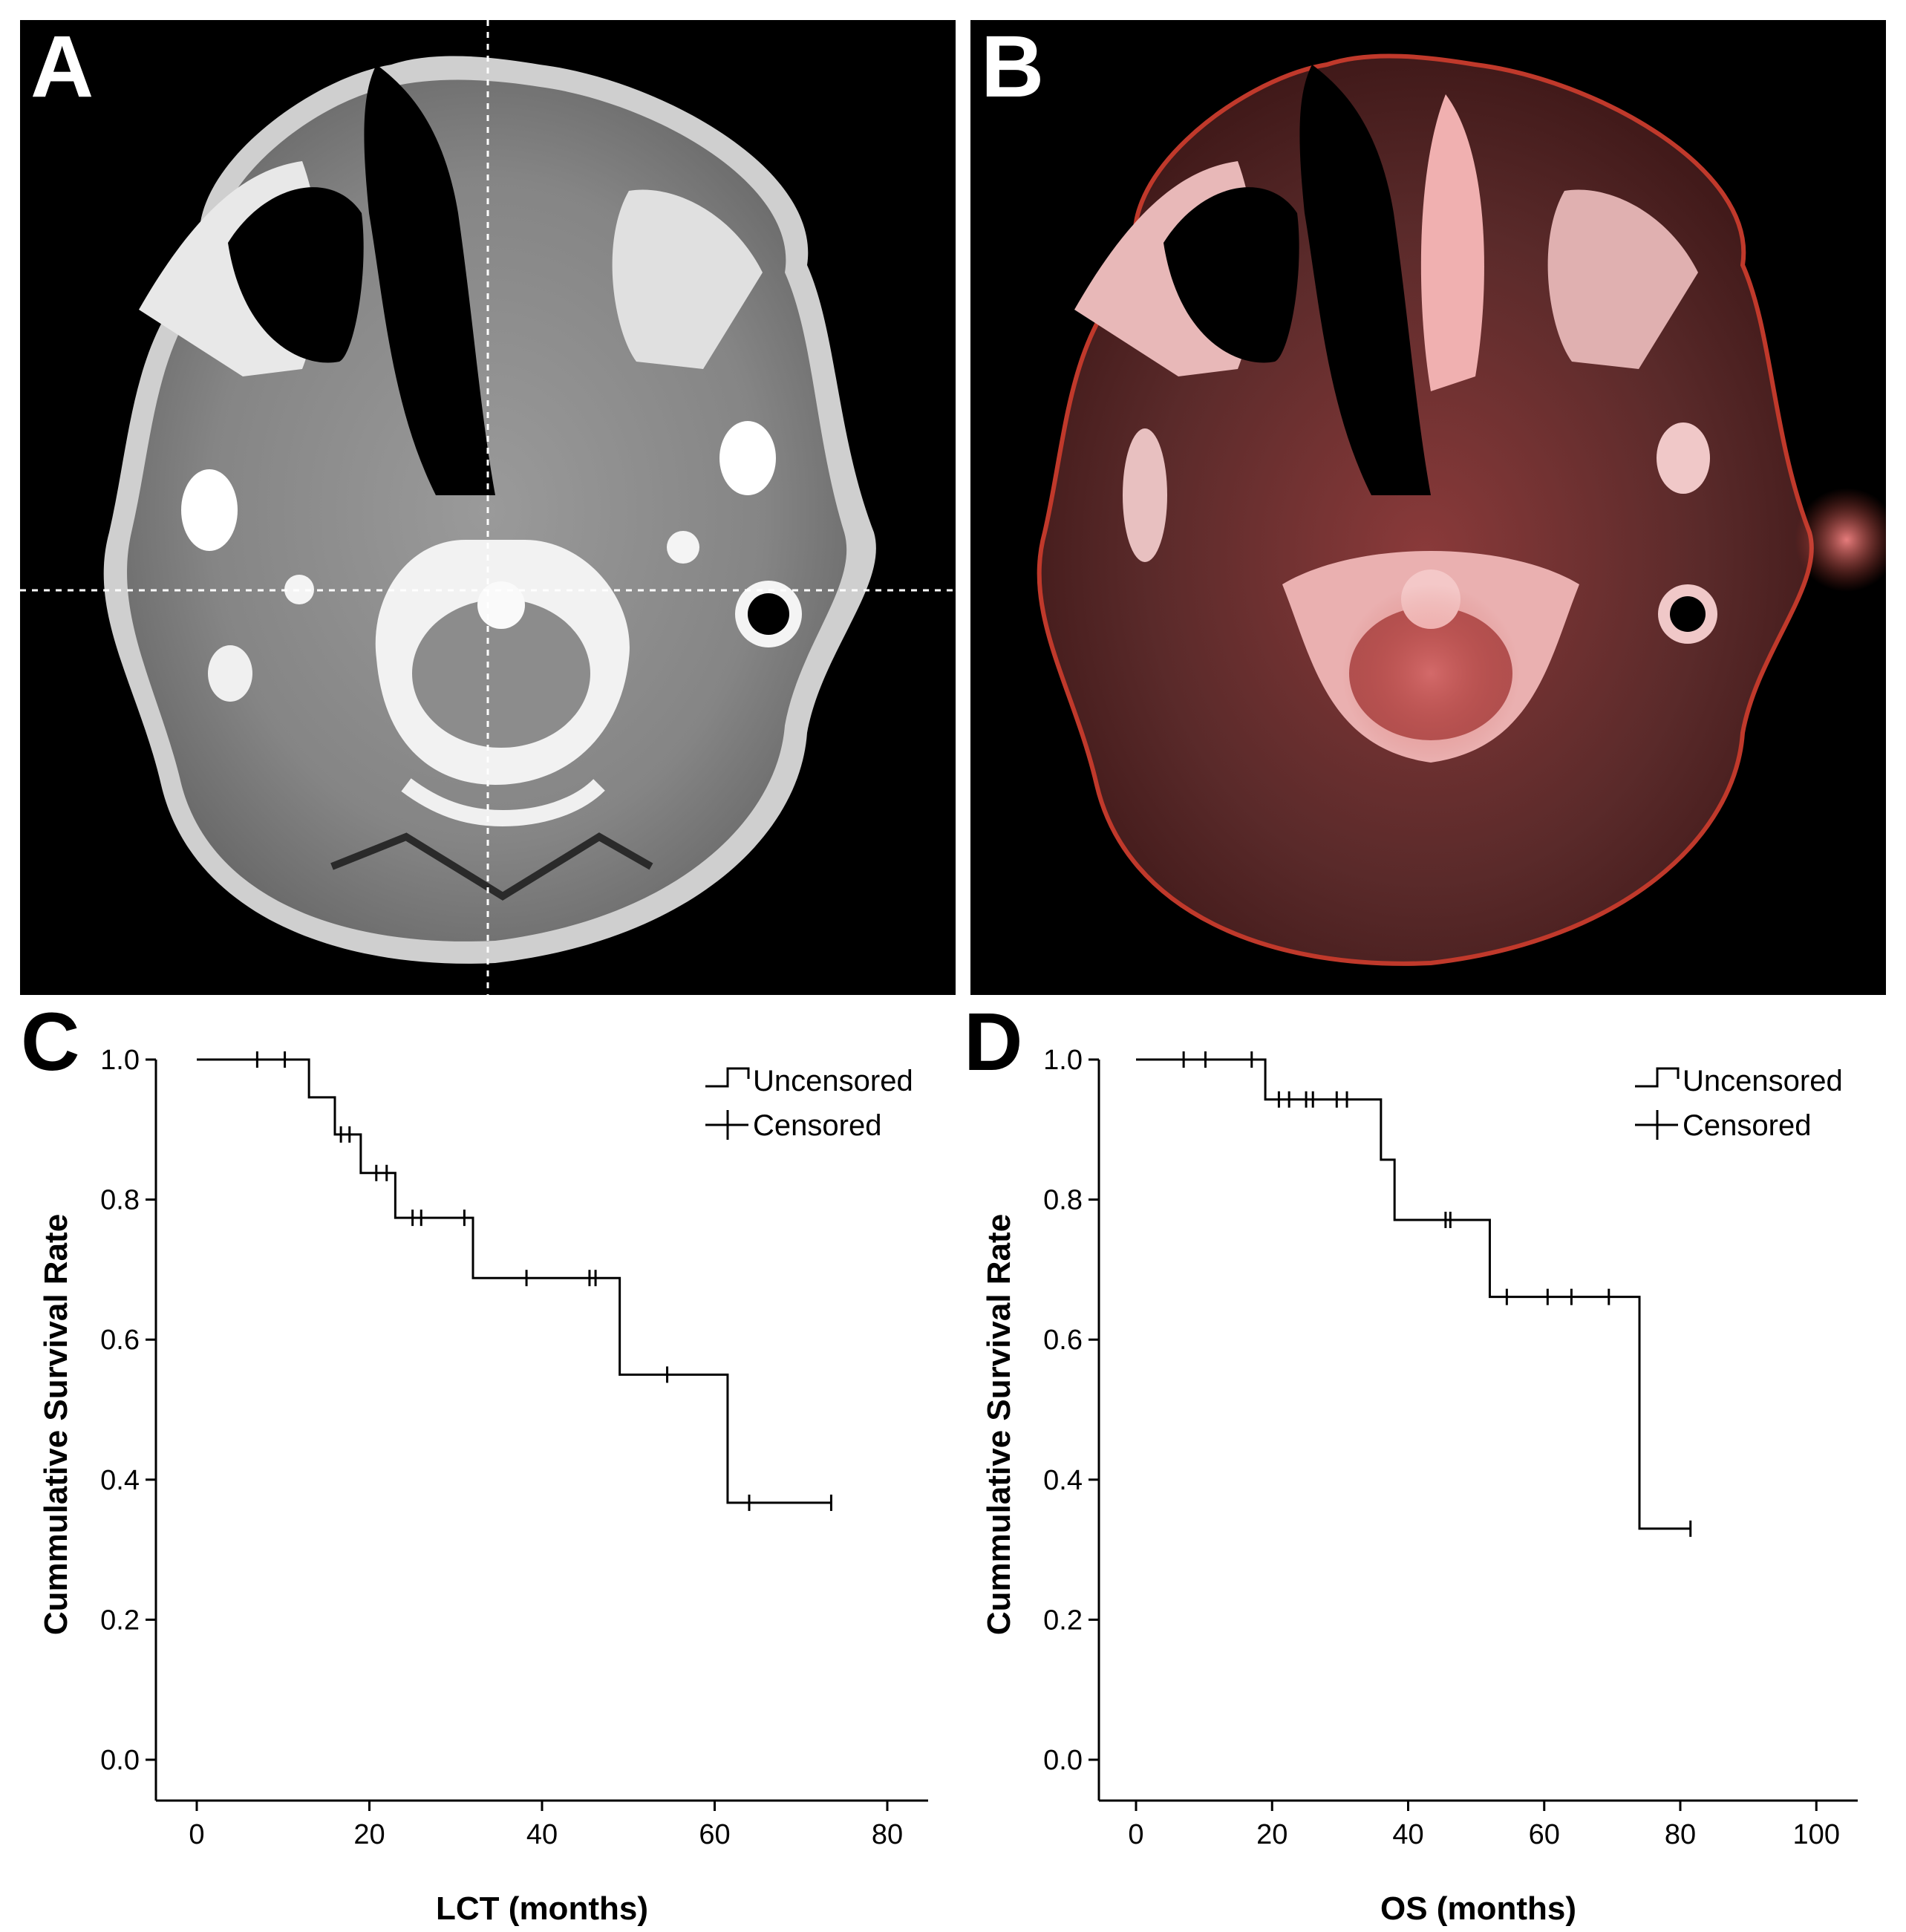  What do you see at coordinates (62, 68) in the screenshot?
I see `panel-label-a: A` at bounding box center [62, 68].